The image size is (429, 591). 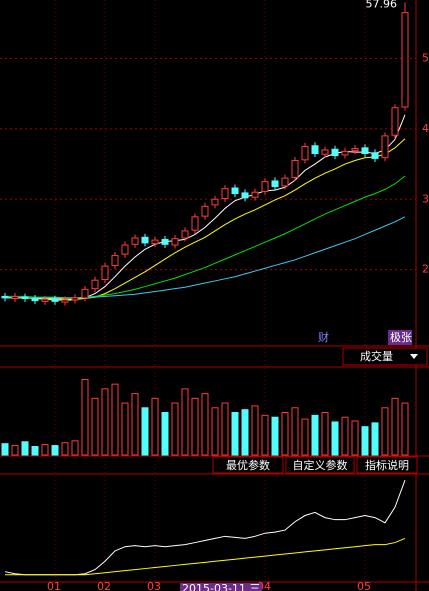 I want to click on max-label: 57.96, so click(x=382, y=5).